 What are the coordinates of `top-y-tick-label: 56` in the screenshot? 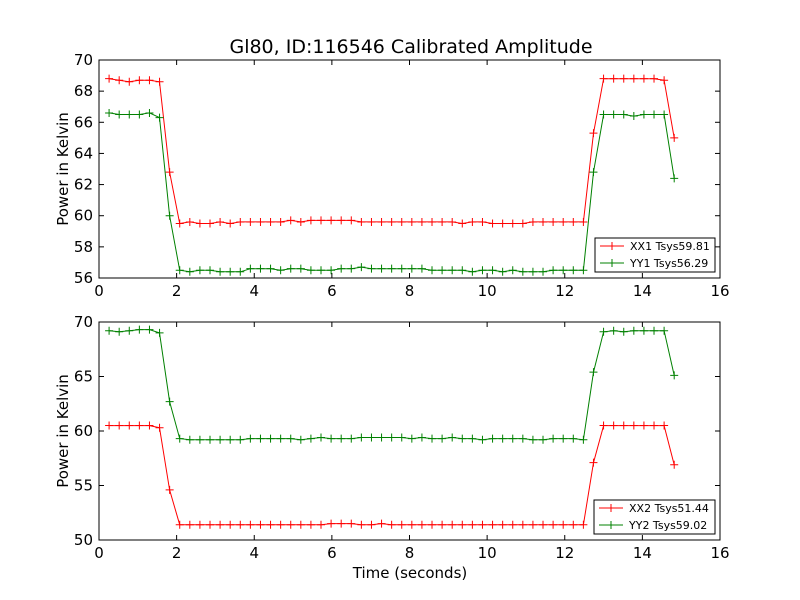 It's located at (83, 278).